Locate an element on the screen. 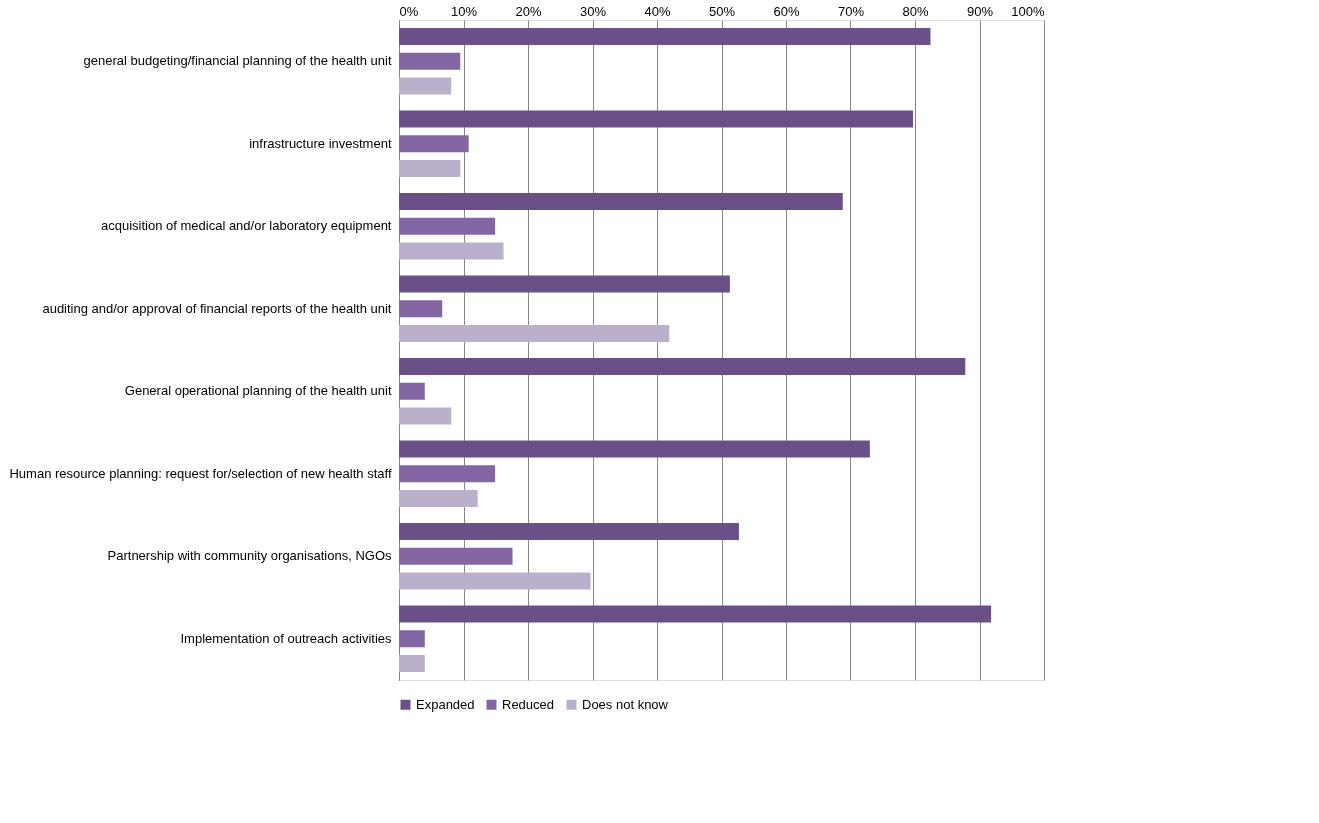 Image resolution: width=1319 pixels, height=823 pixels. x-tick-label: 20% is located at coordinates (528, 11).